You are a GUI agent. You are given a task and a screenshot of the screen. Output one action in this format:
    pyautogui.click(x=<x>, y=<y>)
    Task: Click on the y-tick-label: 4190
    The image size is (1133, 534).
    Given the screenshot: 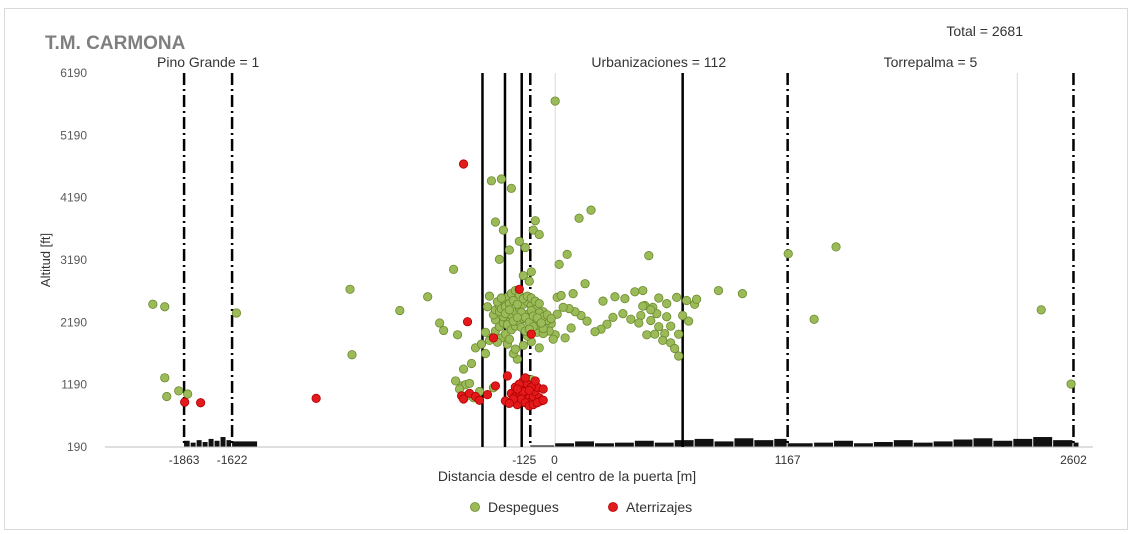 What is the action you would take?
    pyautogui.click(x=73, y=198)
    